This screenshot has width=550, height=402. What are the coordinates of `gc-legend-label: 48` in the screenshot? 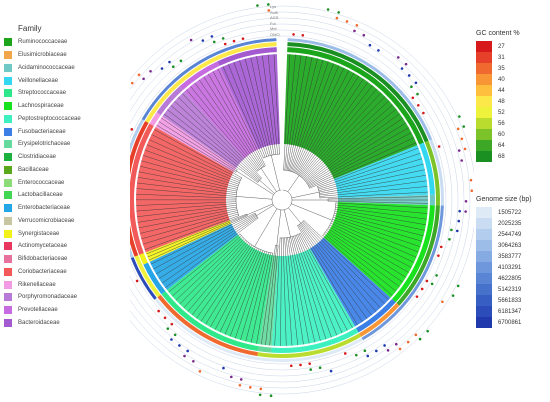 It's located at (501, 101).